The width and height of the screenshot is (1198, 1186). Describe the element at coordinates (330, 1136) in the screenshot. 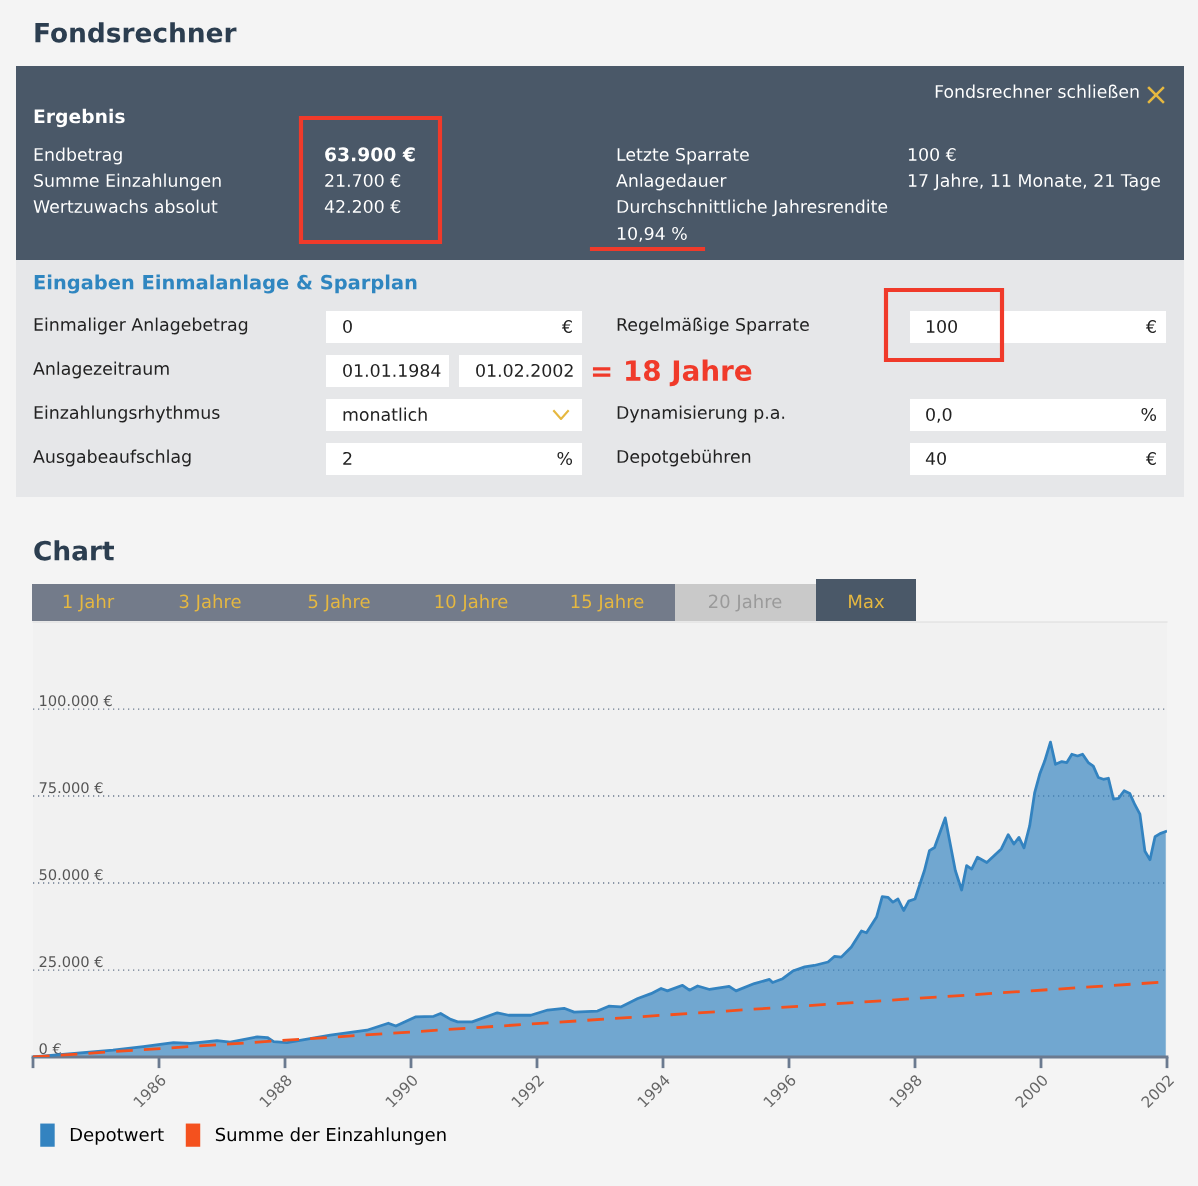

I see `legend-label: Summe der Einzahlungen` at that location.